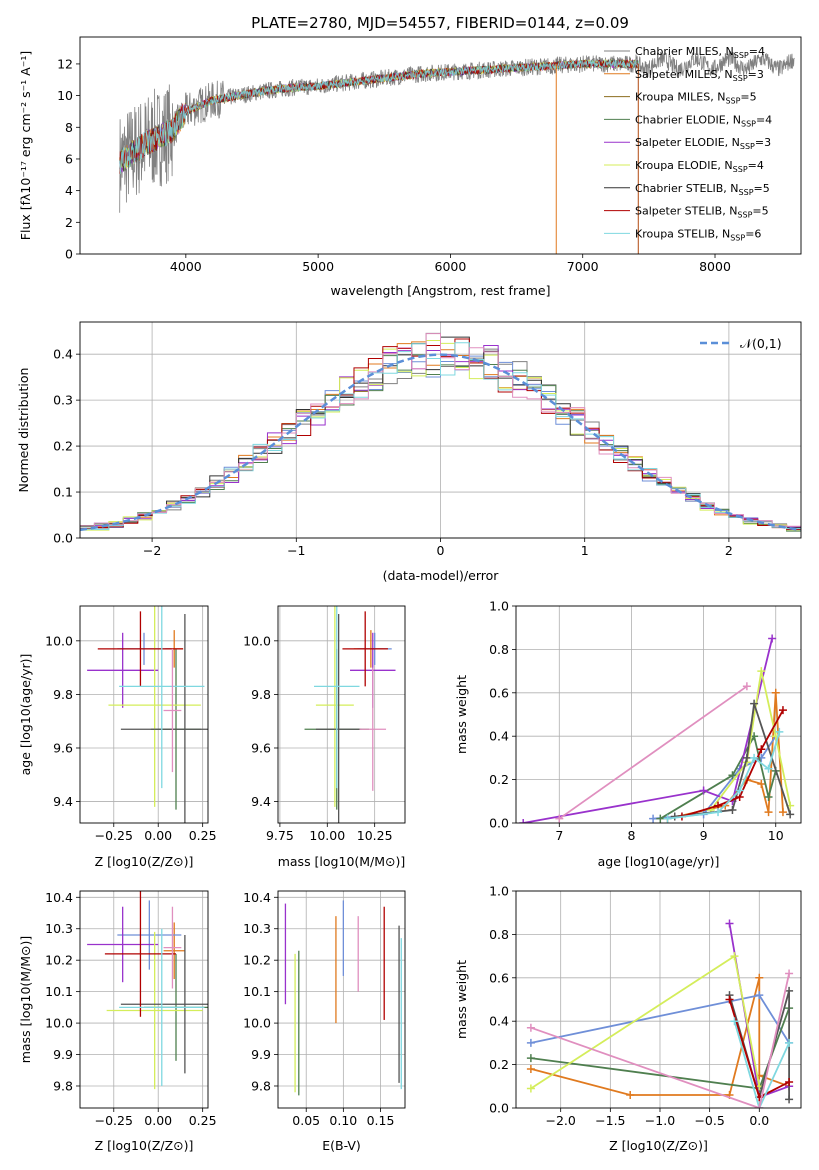  Describe the element at coordinates (152, 550) in the screenshot. I see `x-tick-label: −2` at that location.